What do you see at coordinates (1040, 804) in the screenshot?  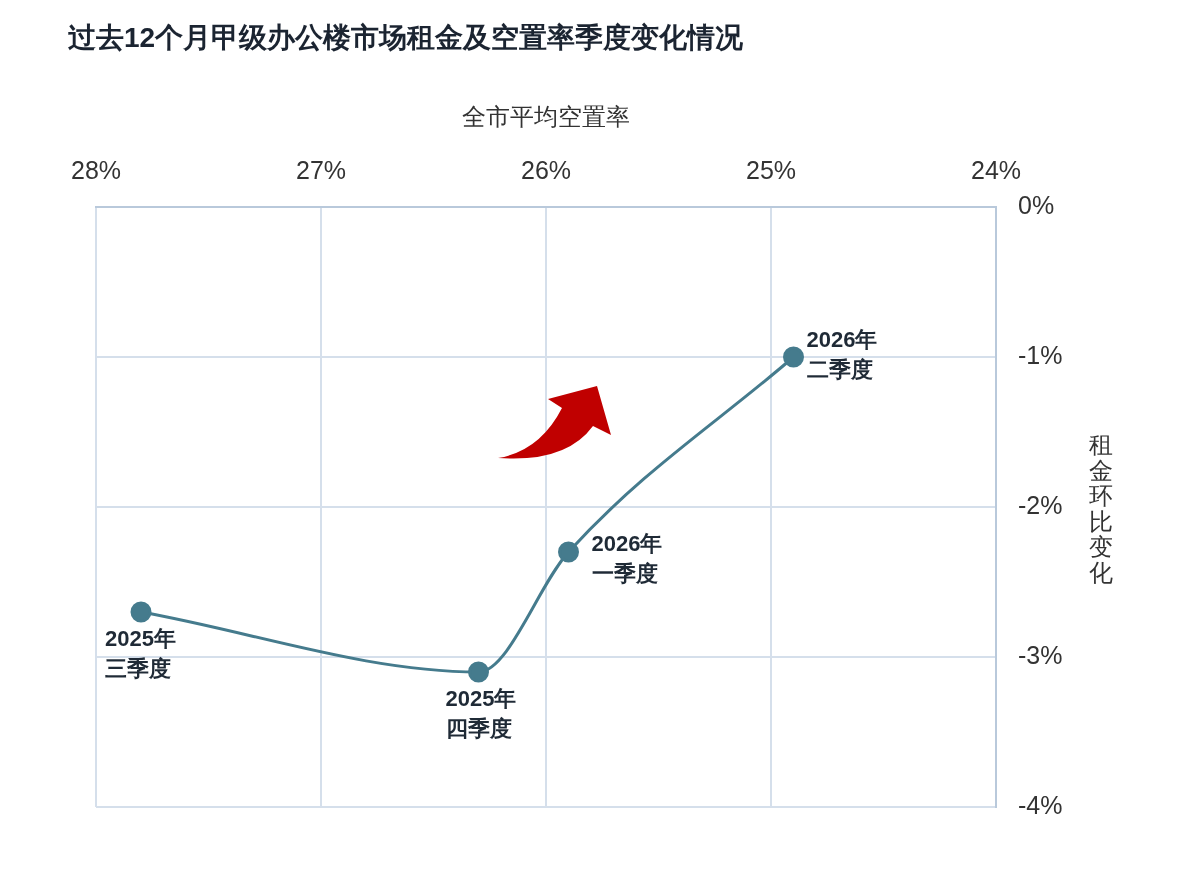 I see `y-tick-label: -4%` at bounding box center [1040, 804].